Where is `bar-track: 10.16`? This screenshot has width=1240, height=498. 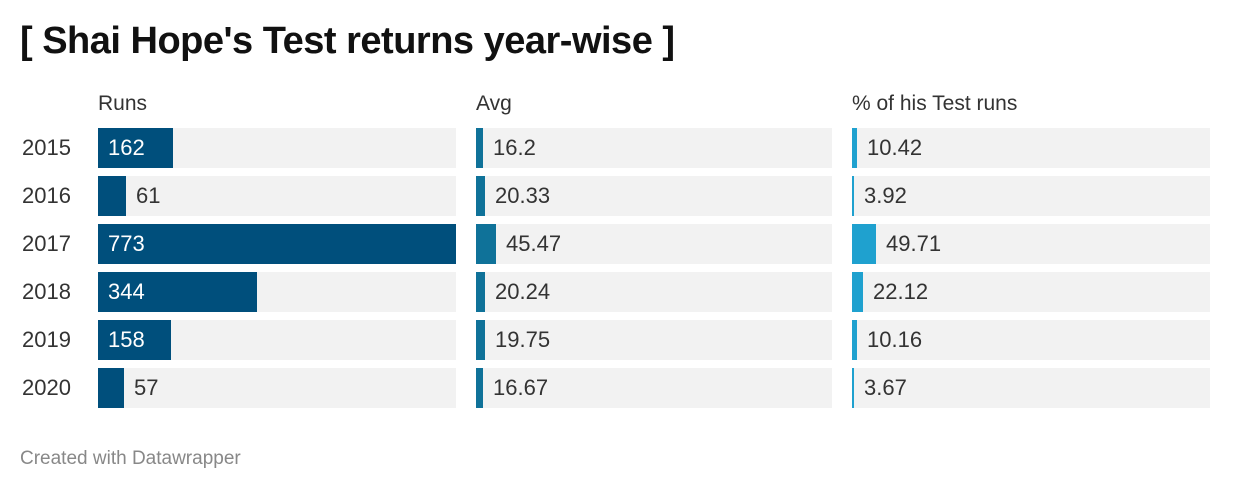 bar-track: 10.16 is located at coordinates (1031, 340).